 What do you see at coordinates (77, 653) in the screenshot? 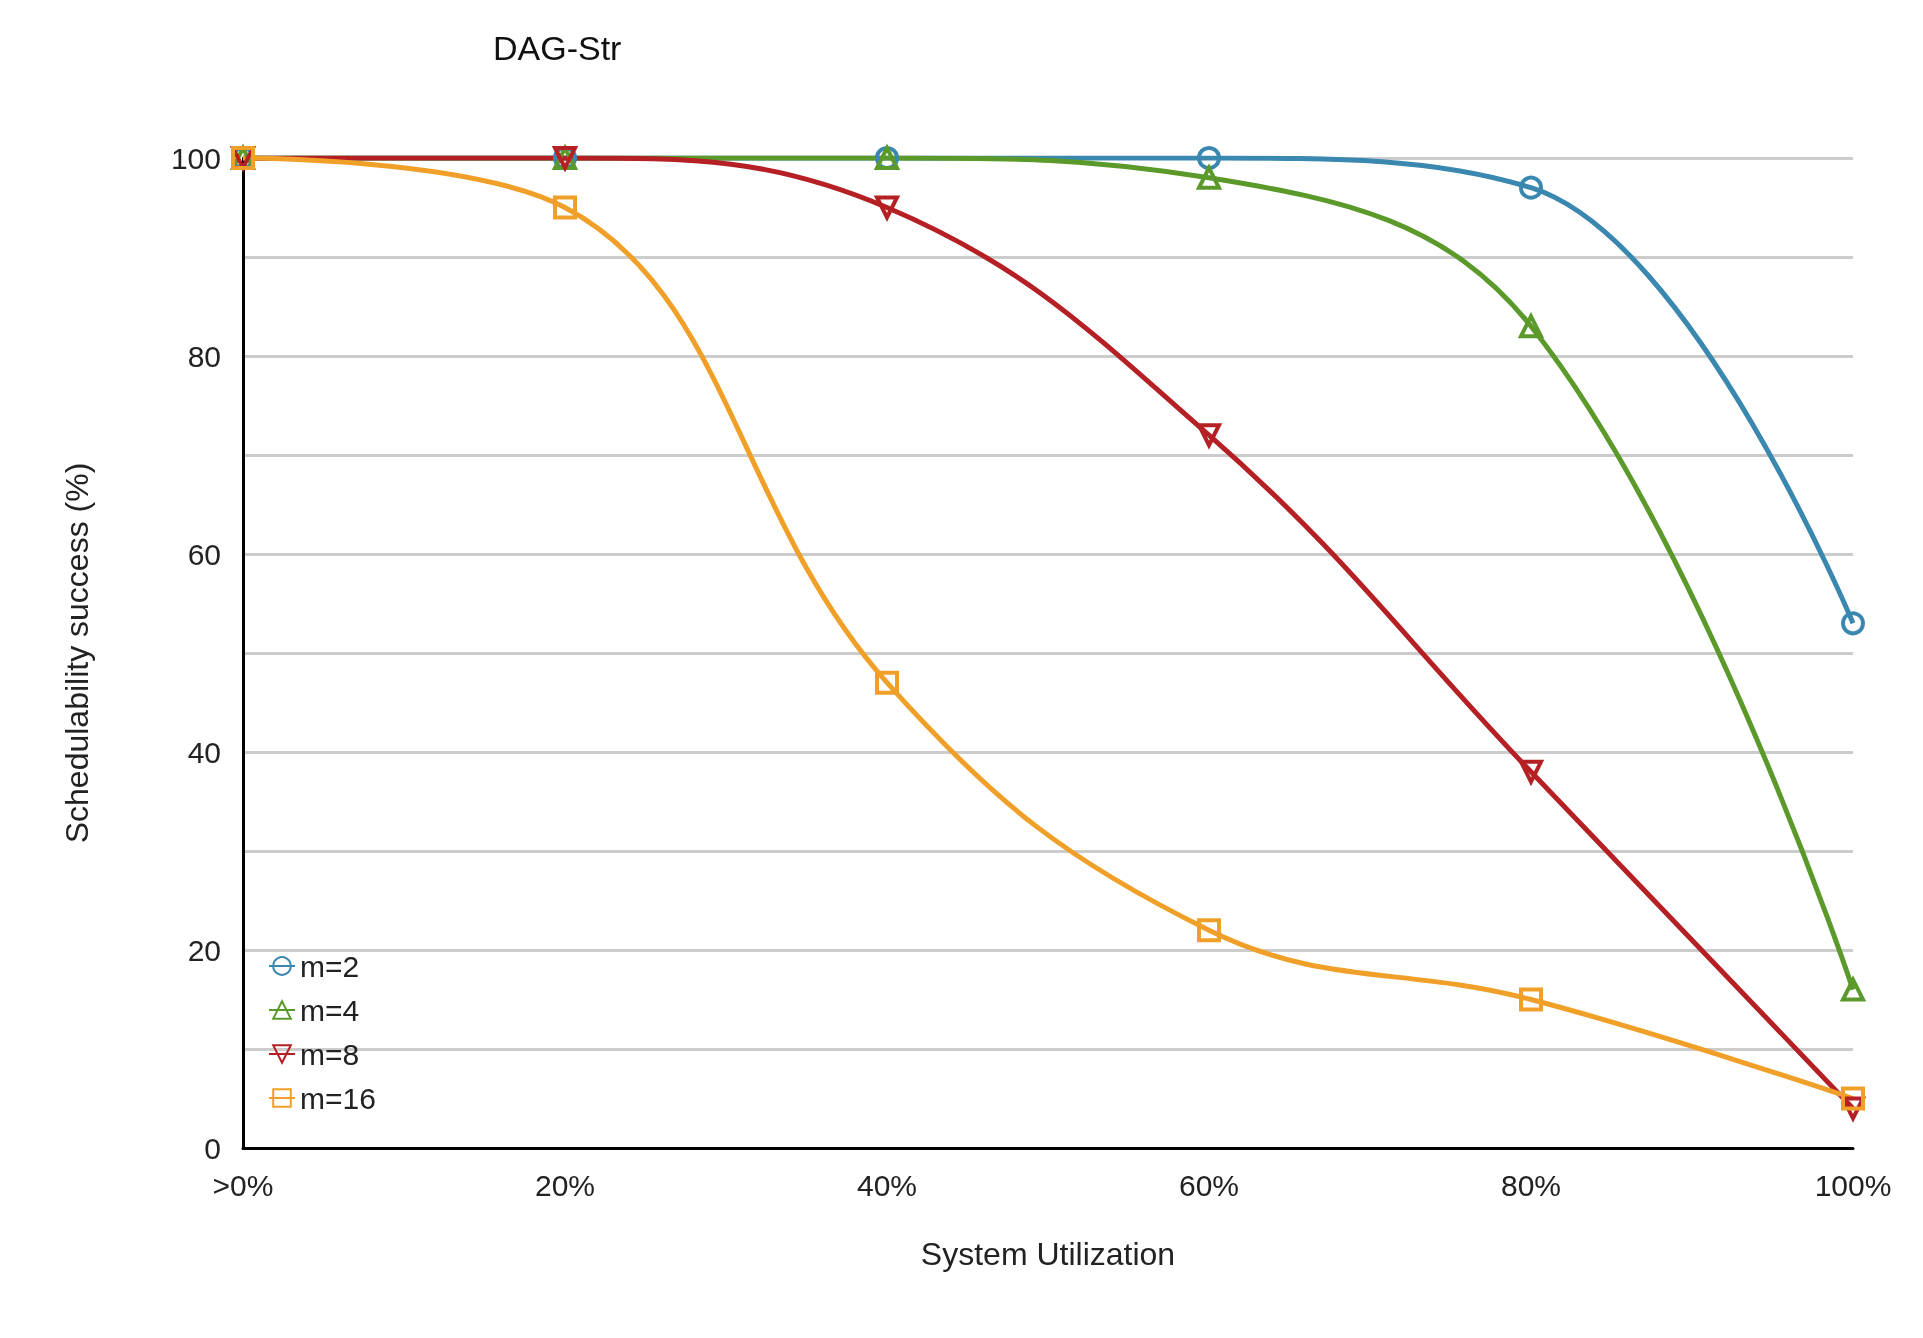
I see `y-axis-title: Schedulability success (%)` at bounding box center [77, 653].